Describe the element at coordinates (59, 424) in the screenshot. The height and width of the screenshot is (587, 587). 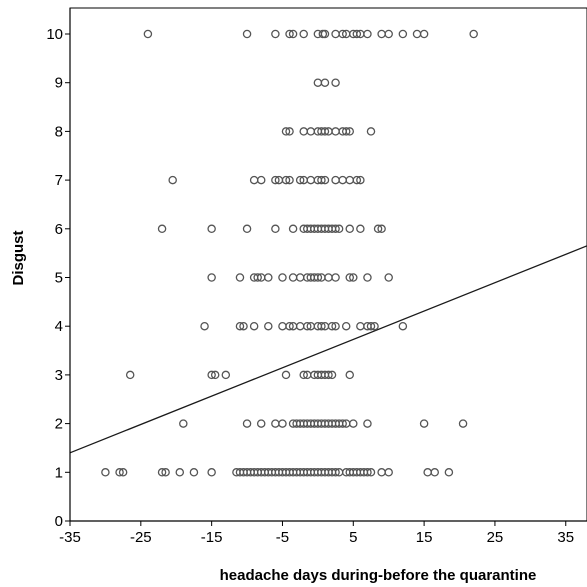
I see `y-tick-label: 2` at that location.